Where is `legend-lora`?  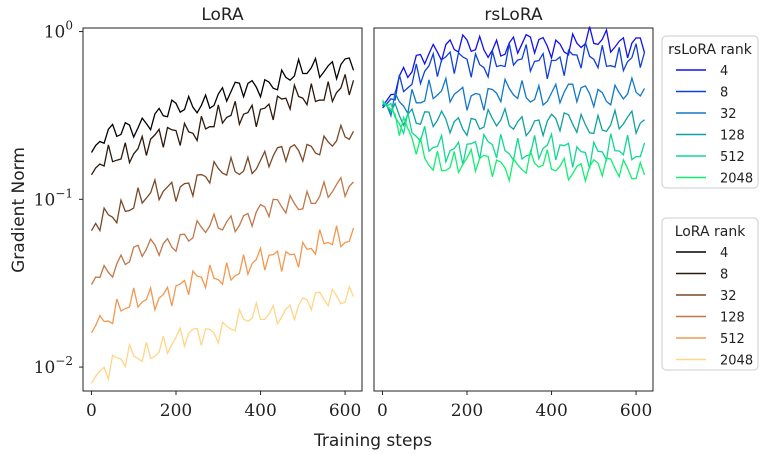
legend-lora is located at coordinates (710, 294).